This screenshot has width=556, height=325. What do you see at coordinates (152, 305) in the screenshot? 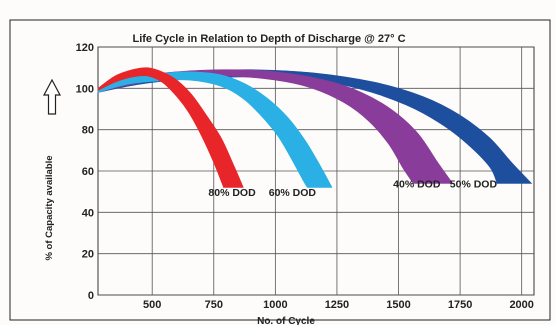
I see `x-tick-label: 500` at bounding box center [152, 305].